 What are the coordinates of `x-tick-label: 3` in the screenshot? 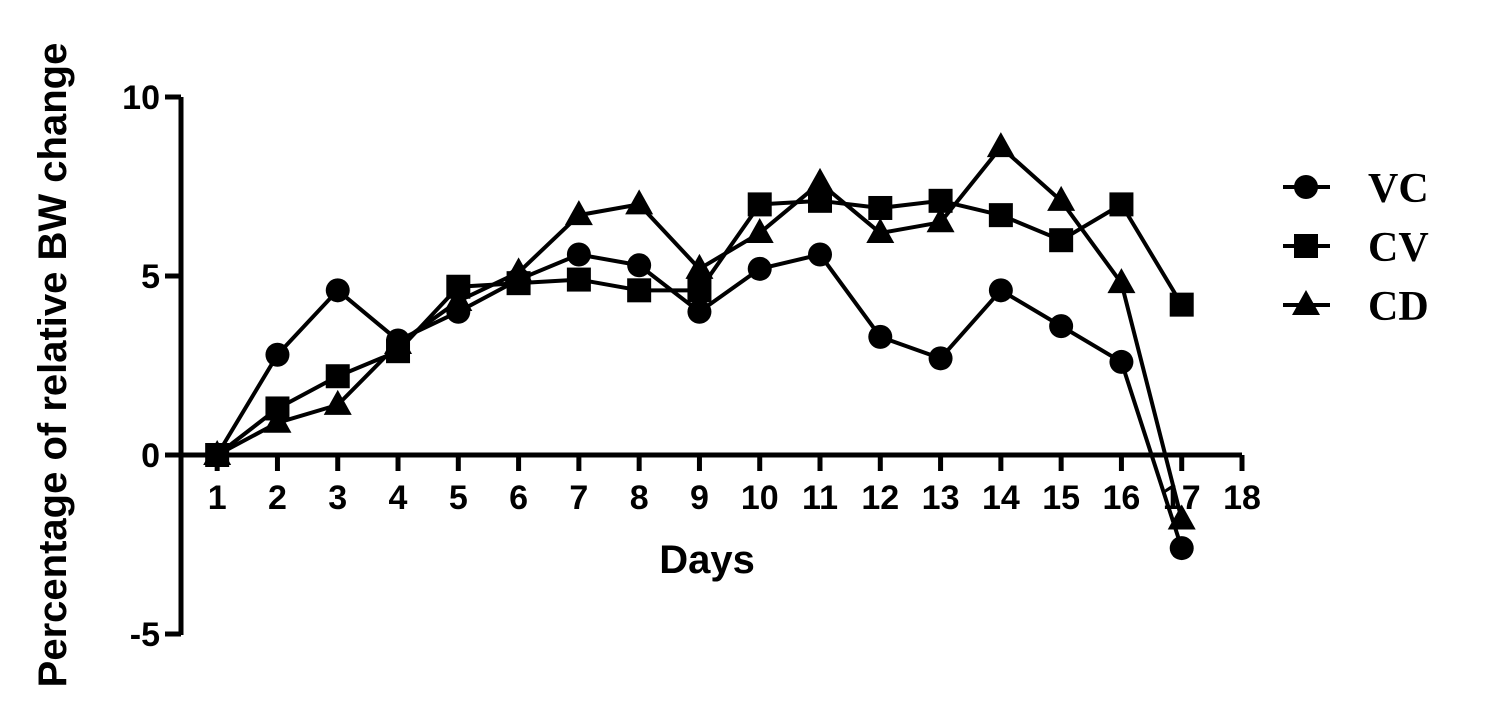 It's located at (337, 498).